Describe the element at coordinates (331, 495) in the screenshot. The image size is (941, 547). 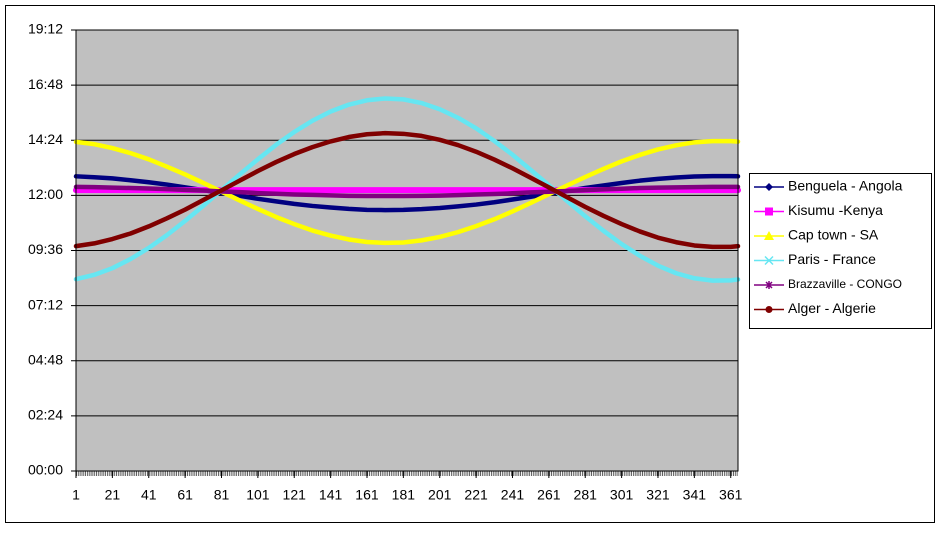
I see `x-tick-label: 141` at that location.